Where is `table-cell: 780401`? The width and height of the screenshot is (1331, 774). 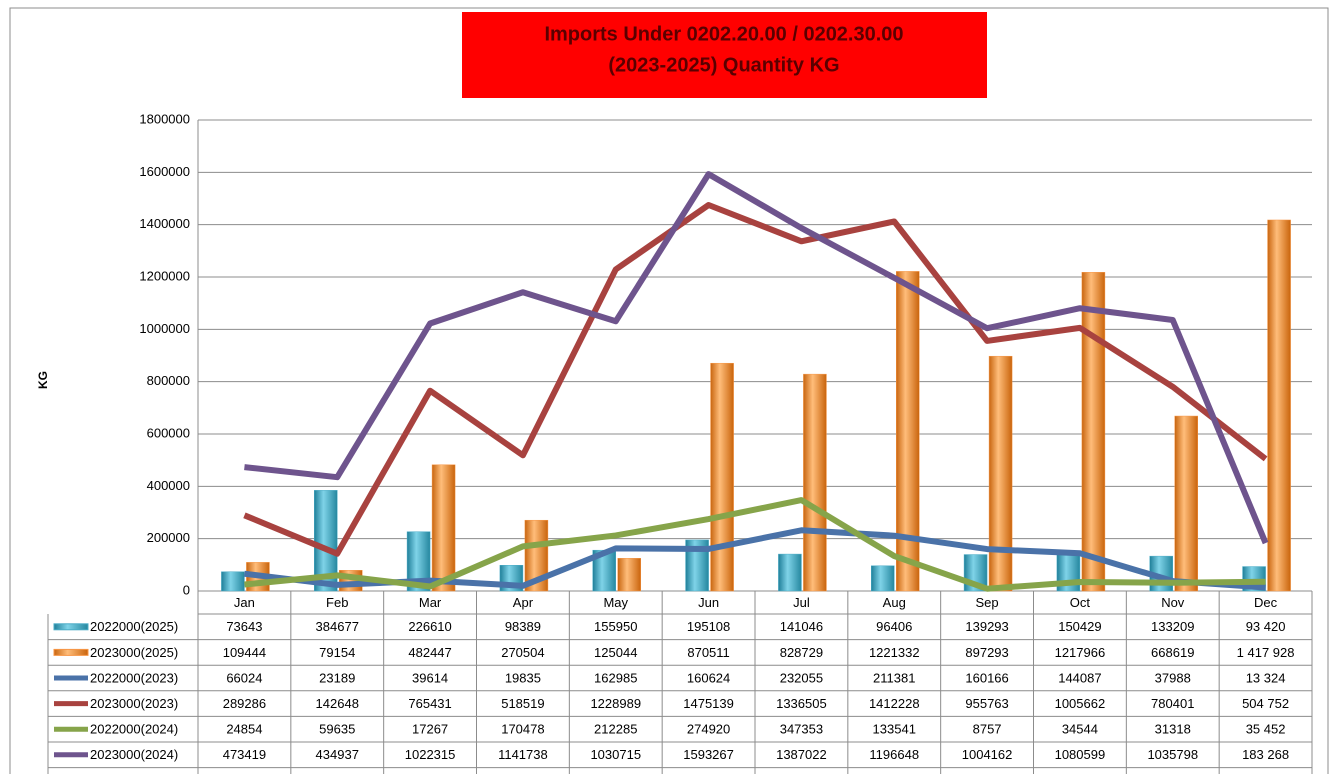 table-cell: 780401 is located at coordinates (1172, 703).